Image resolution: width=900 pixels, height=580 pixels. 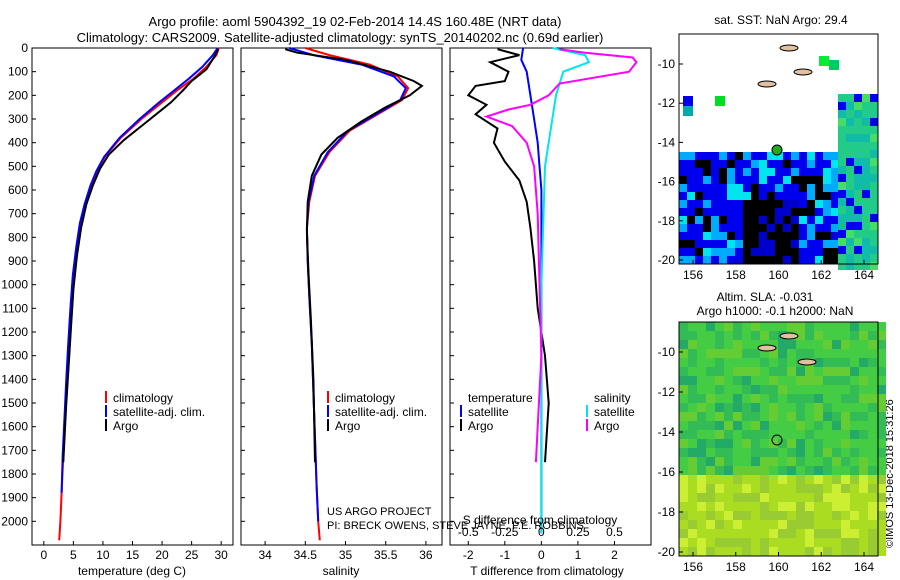 What do you see at coordinates (386, 555) in the screenshot?
I see `x-tick-label: 35.5` at bounding box center [386, 555].